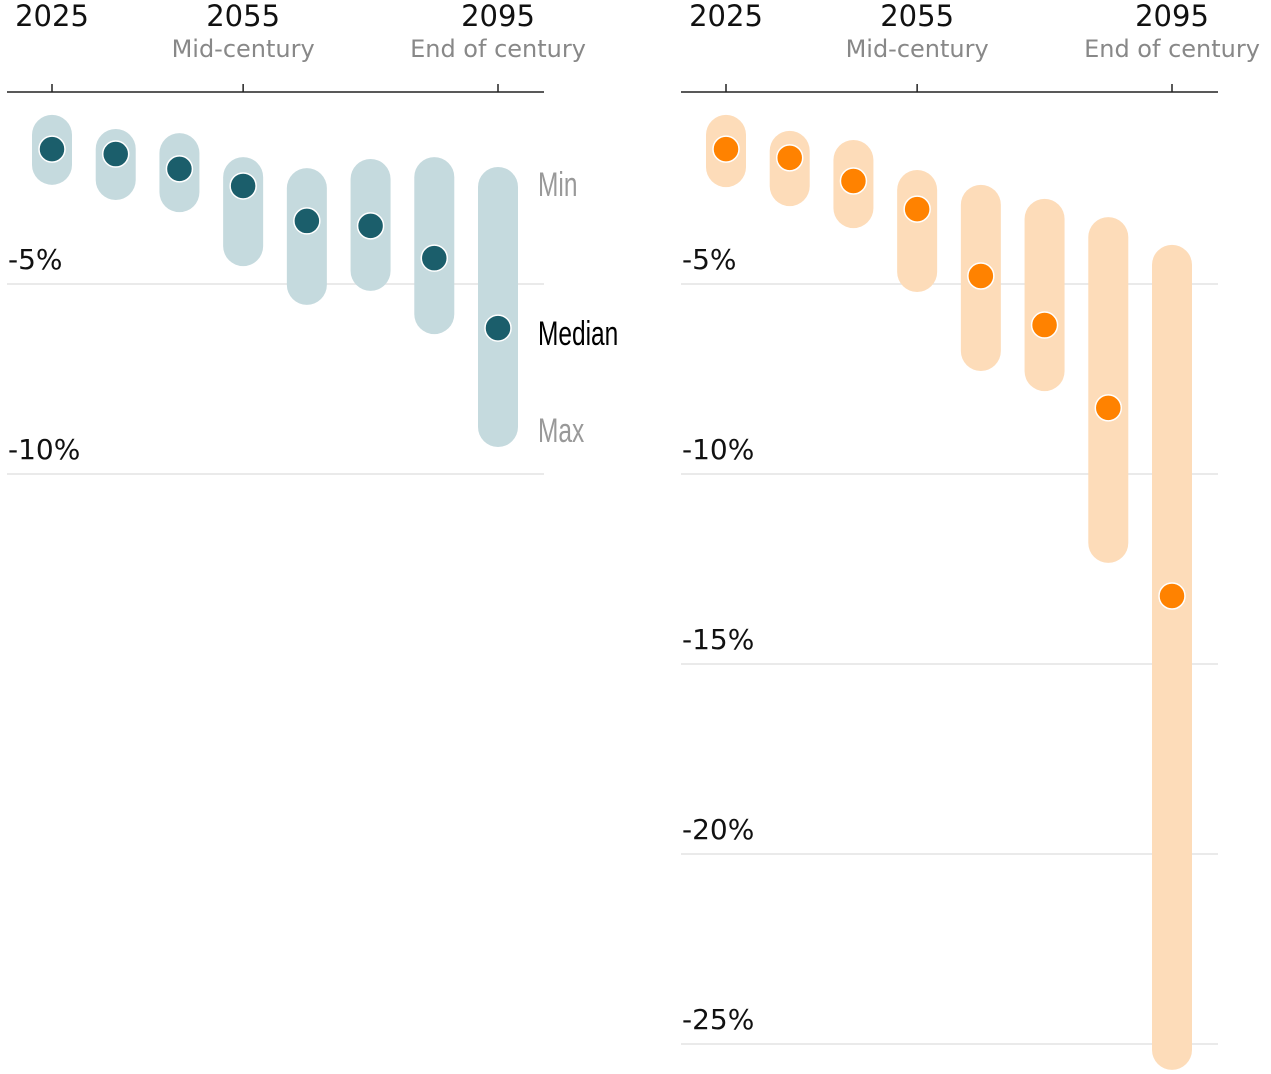 This screenshot has height=1074, width=1271. I want to click on y-tick-label: -25%, so click(718, 1019).